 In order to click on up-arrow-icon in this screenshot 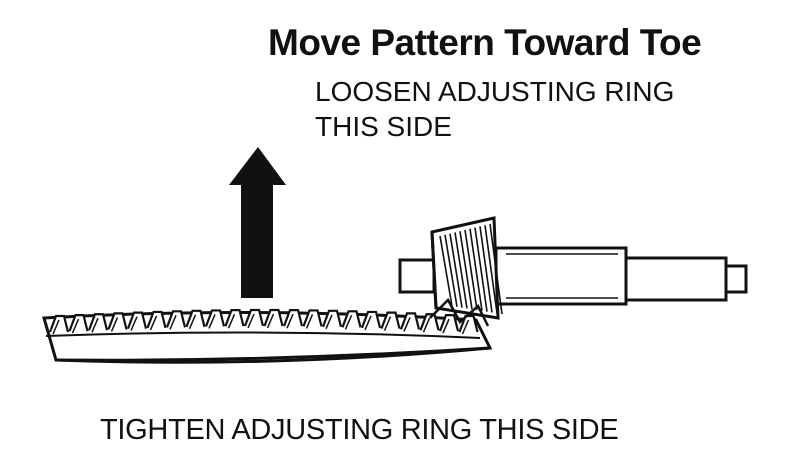, I will do `click(257, 222)`.